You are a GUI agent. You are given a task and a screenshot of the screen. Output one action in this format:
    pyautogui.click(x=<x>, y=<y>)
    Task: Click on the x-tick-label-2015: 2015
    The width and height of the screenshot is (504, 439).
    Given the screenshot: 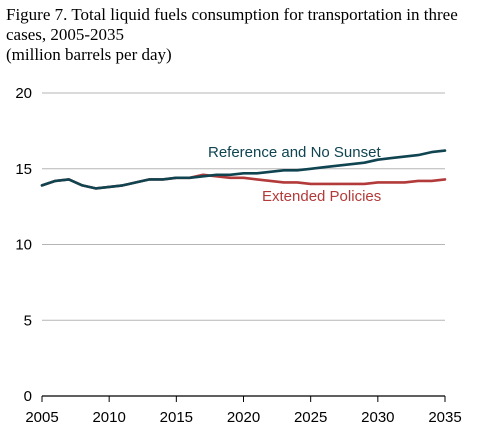 What is the action you would take?
    pyautogui.click(x=176, y=417)
    